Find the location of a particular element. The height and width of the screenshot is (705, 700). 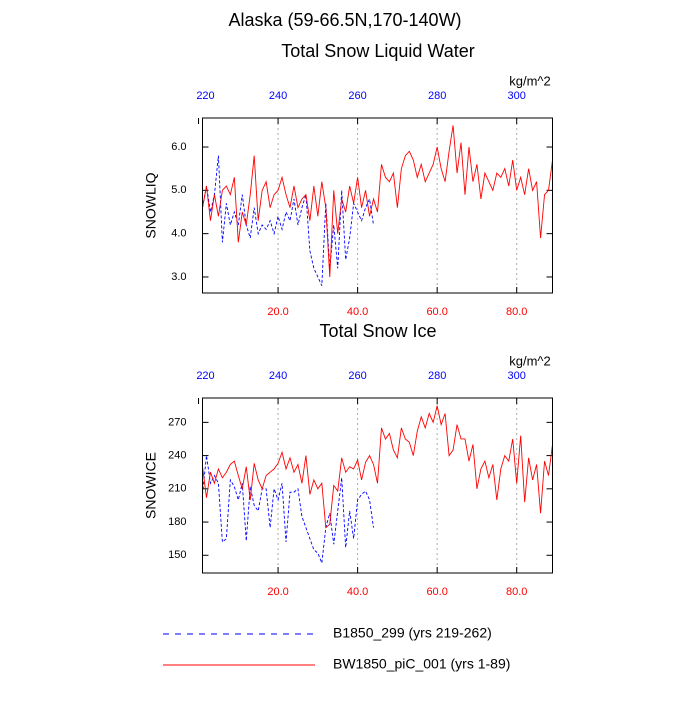

y-tick-label: 180 is located at coordinates (177, 522).